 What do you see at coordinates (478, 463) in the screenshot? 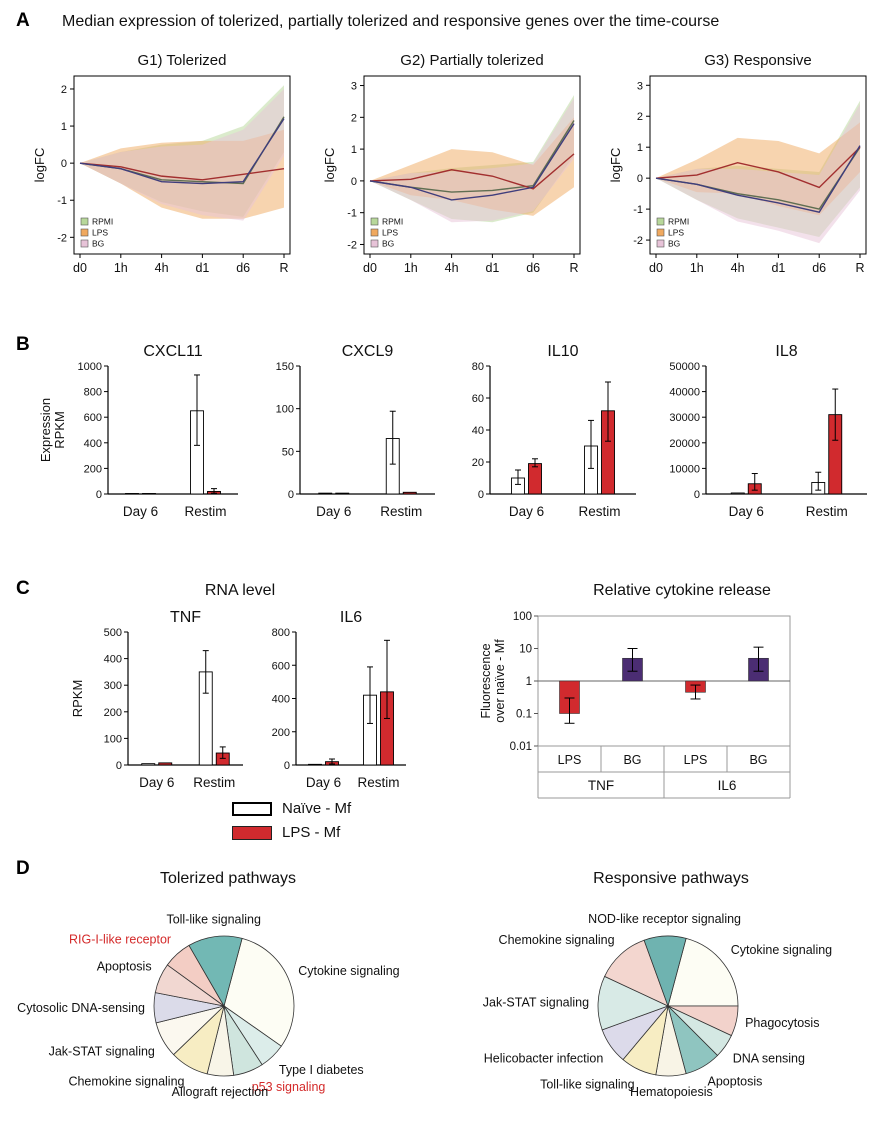
I see `y-tick-label: 20` at bounding box center [478, 463].